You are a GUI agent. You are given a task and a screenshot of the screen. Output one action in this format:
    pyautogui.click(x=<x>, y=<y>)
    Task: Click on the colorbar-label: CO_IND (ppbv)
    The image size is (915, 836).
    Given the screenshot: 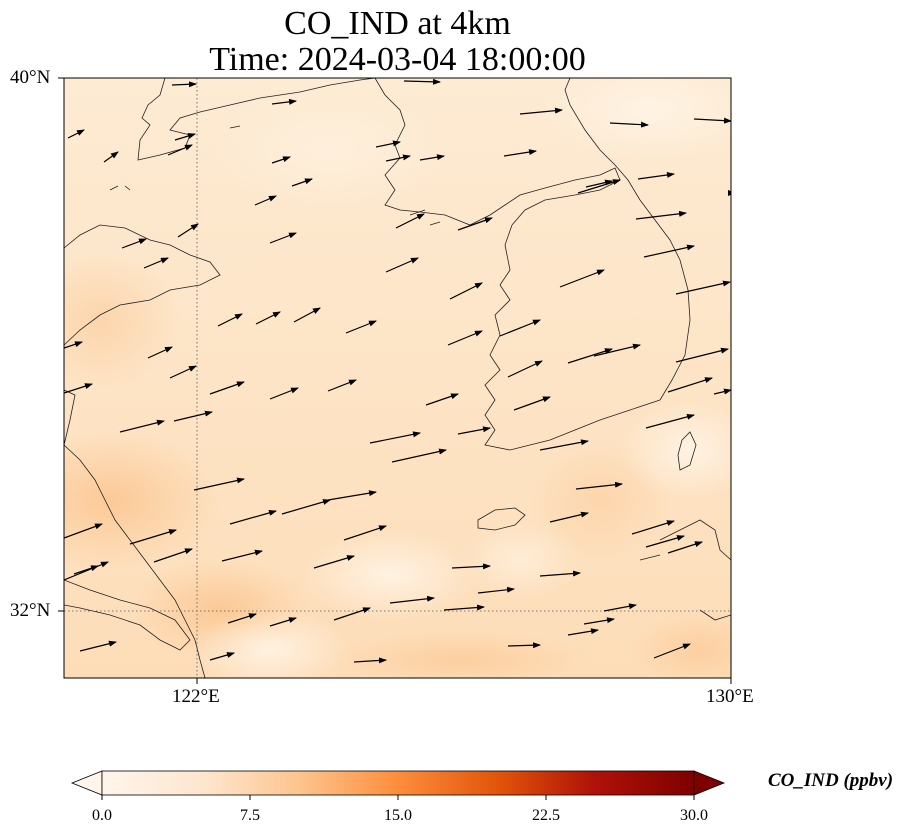 What is the action you would take?
    pyautogui.click(x=831, y=780)
    